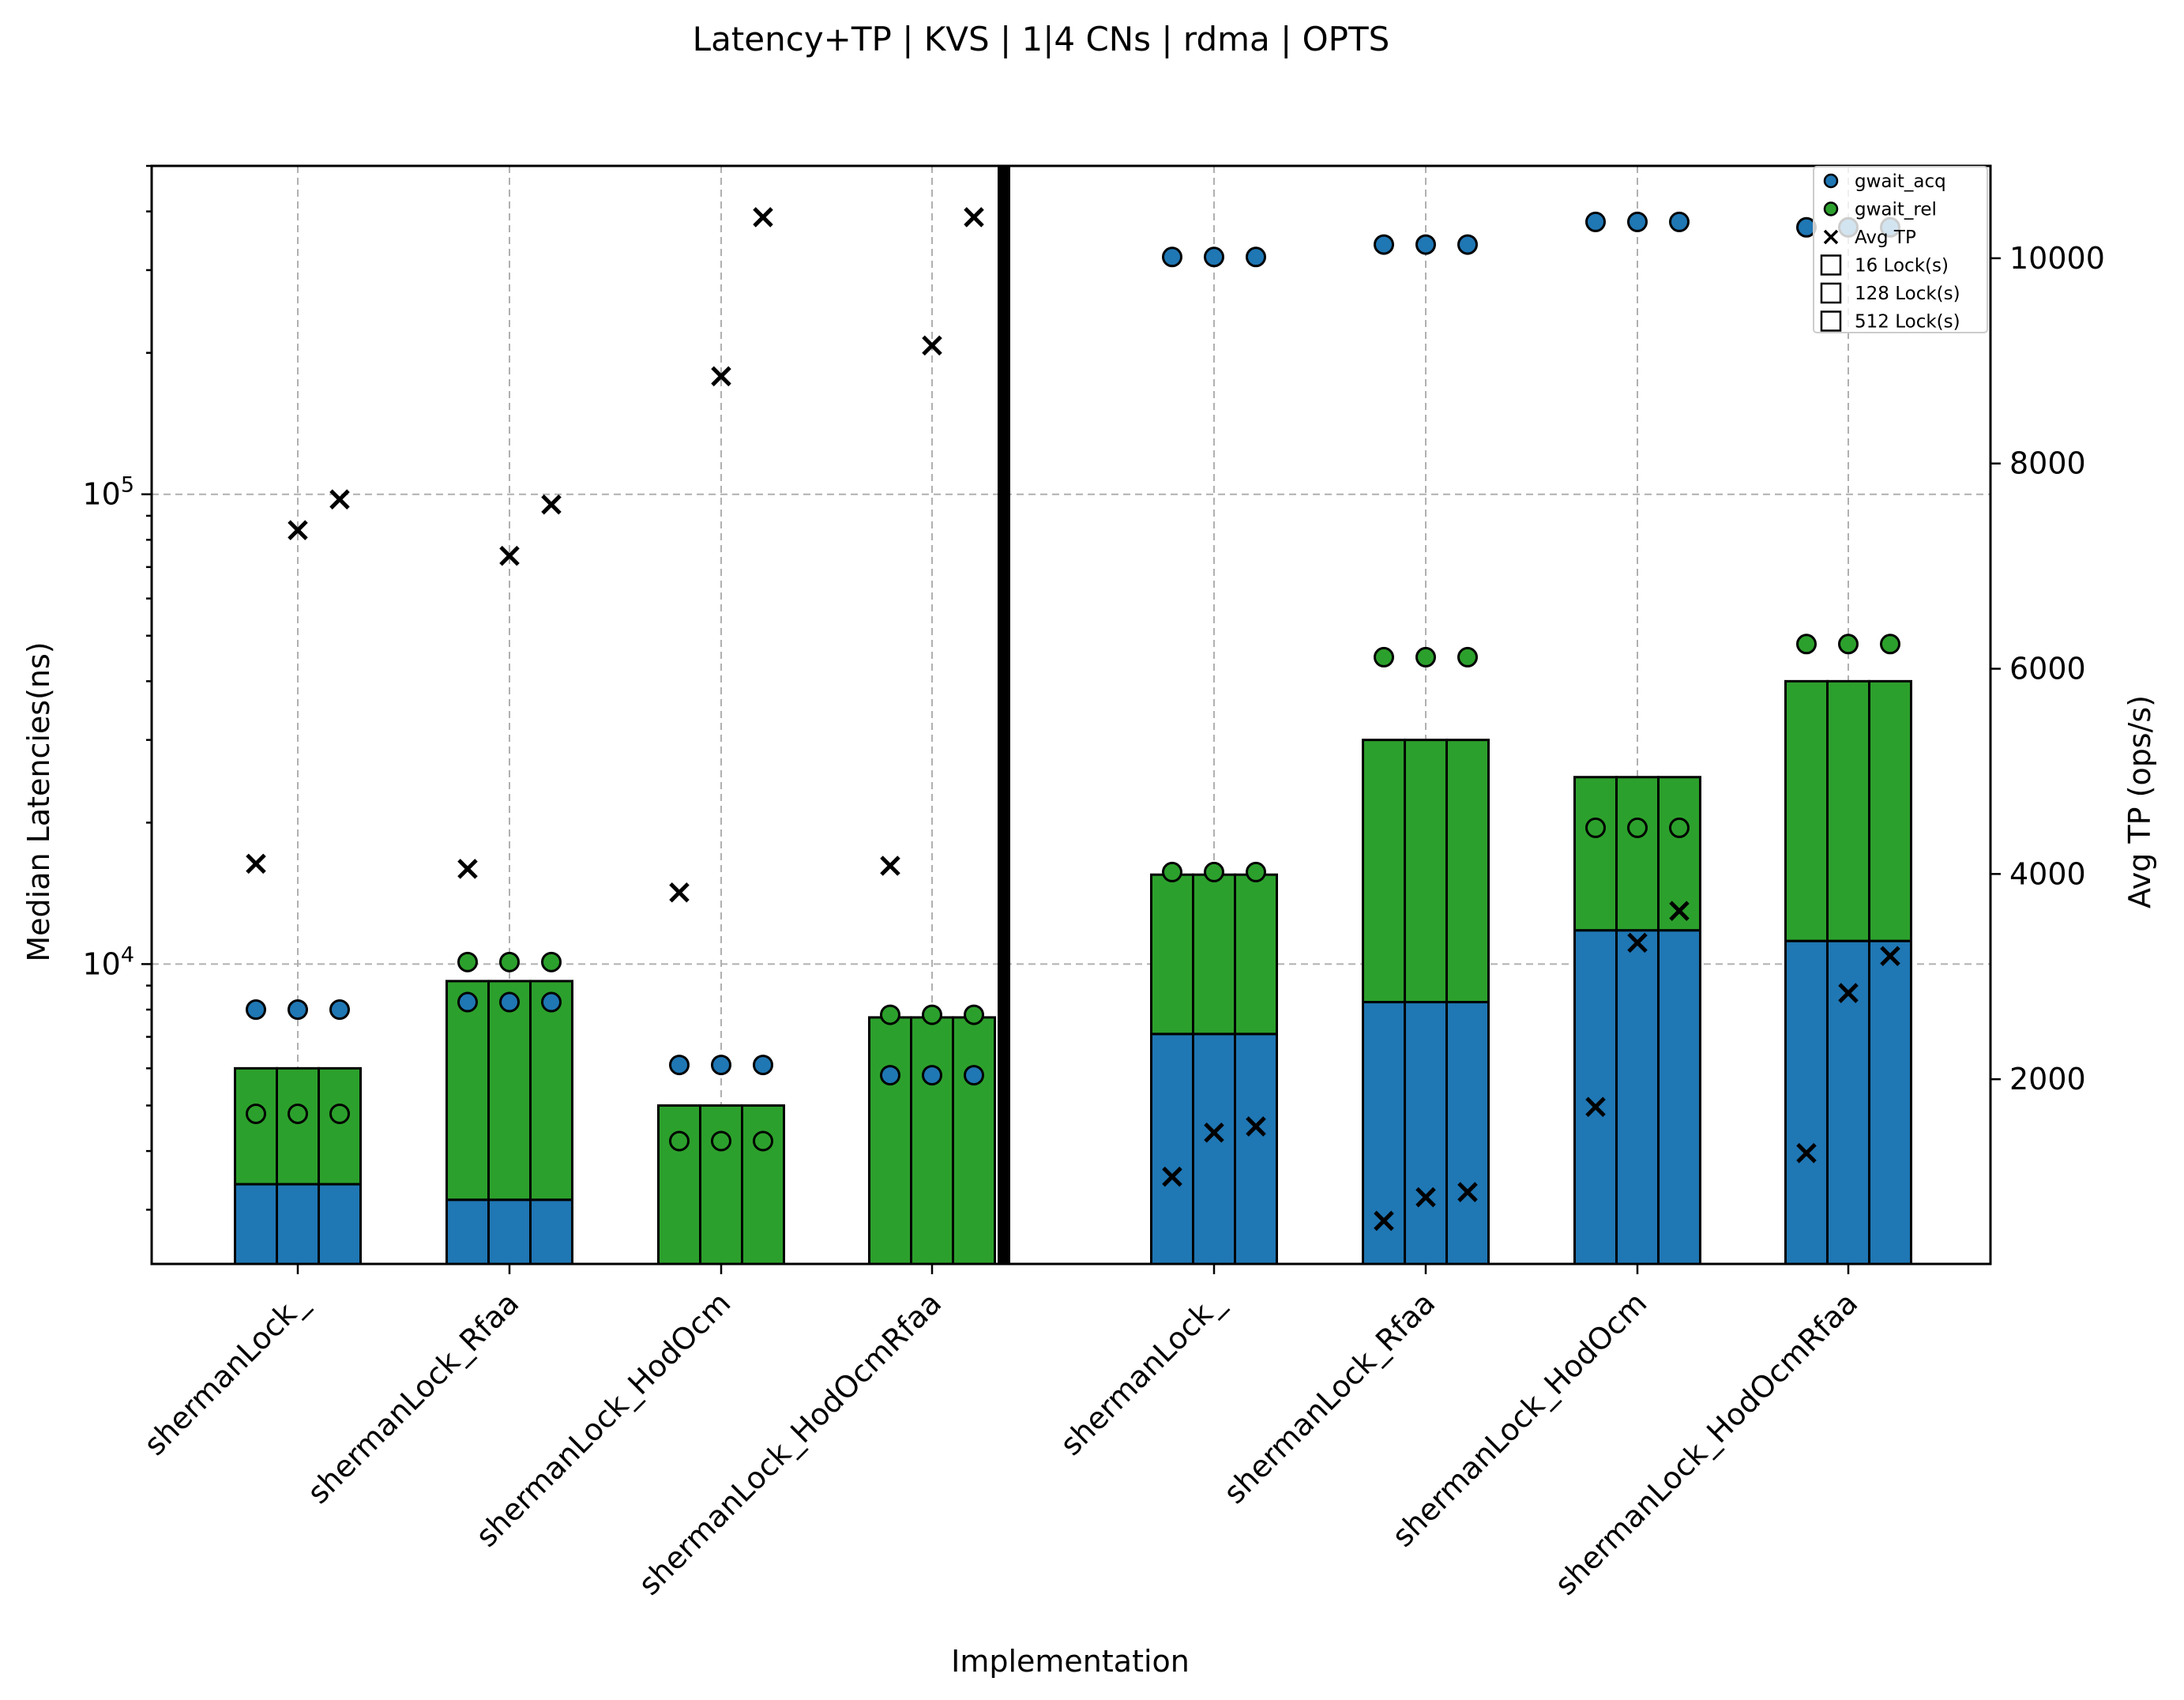 This screenshot has height=1700, width=2184. What do you see at coordinates (2139, 802) in the screenshot?
I see `y2-axis-label: Avg TP (ops/s)` at bounding box center [2139, 802].